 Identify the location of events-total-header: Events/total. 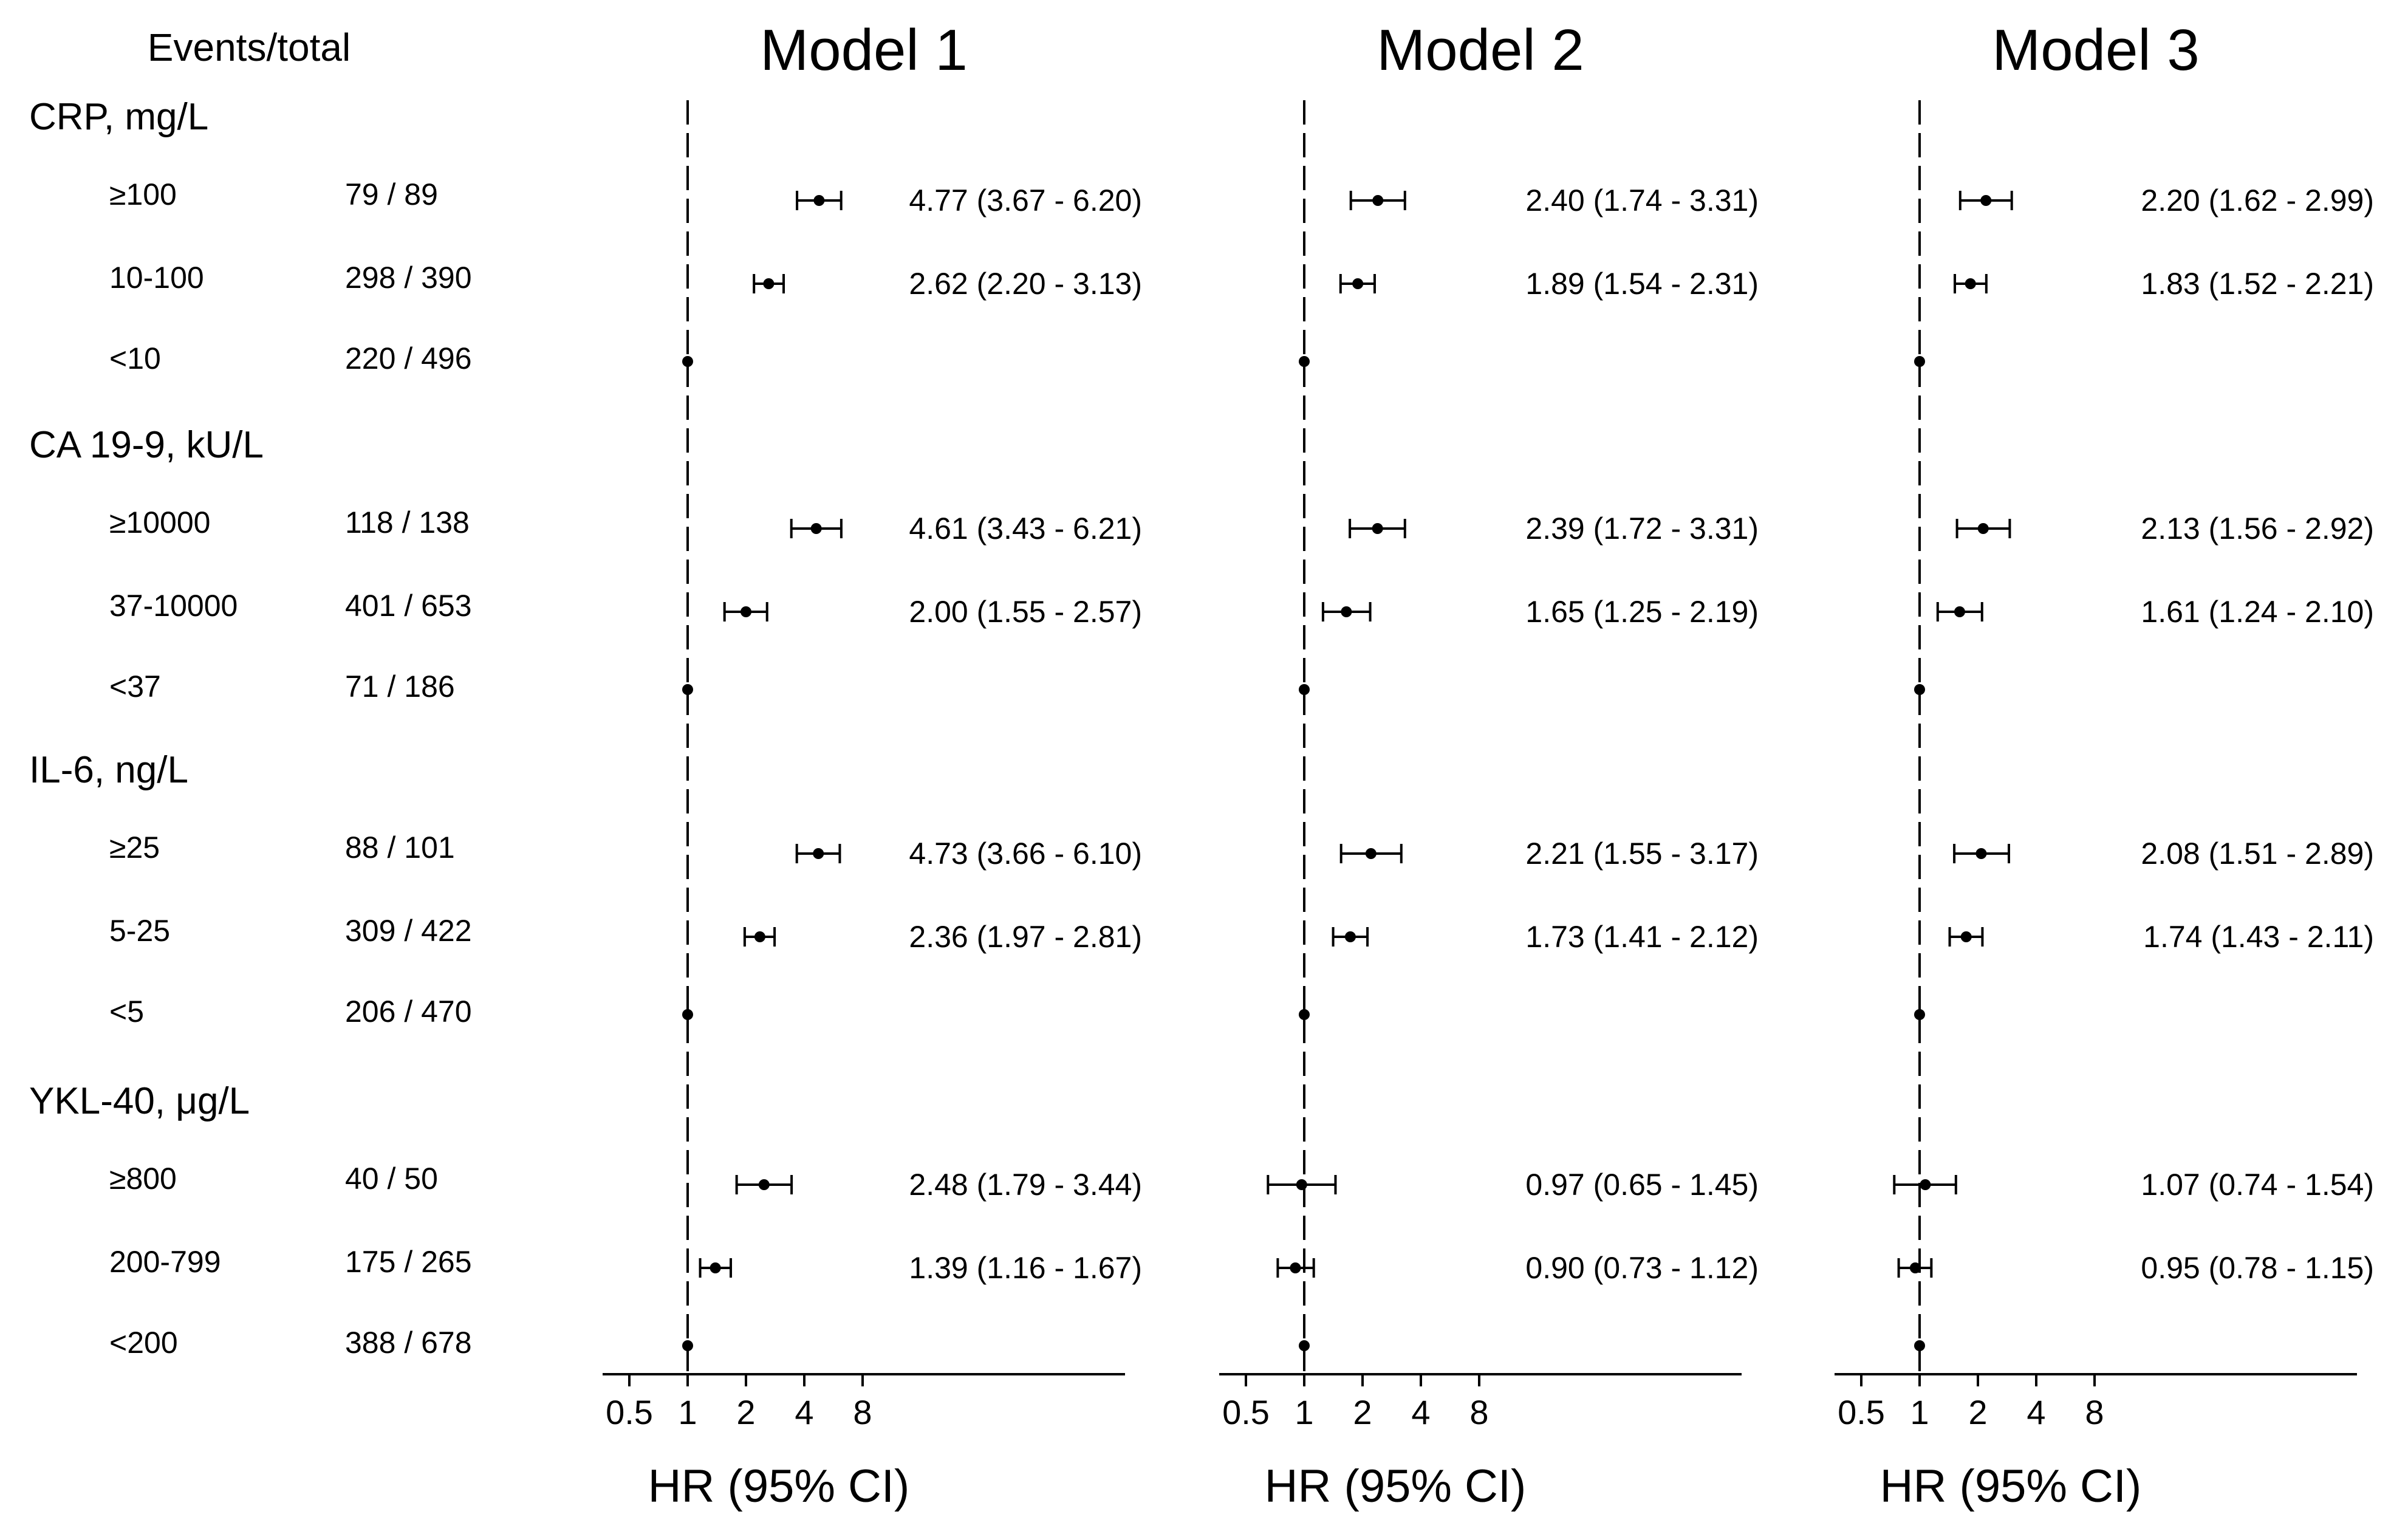
(249, 47).